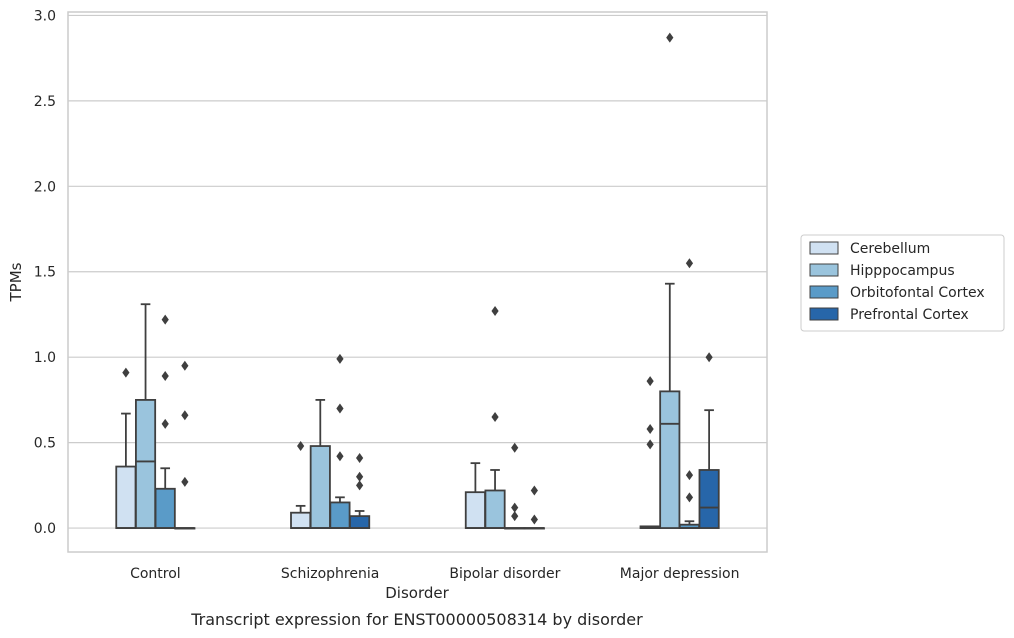 This screenshot has width=1014, height=638. I want to click on legend-frame, so click(902, 283).